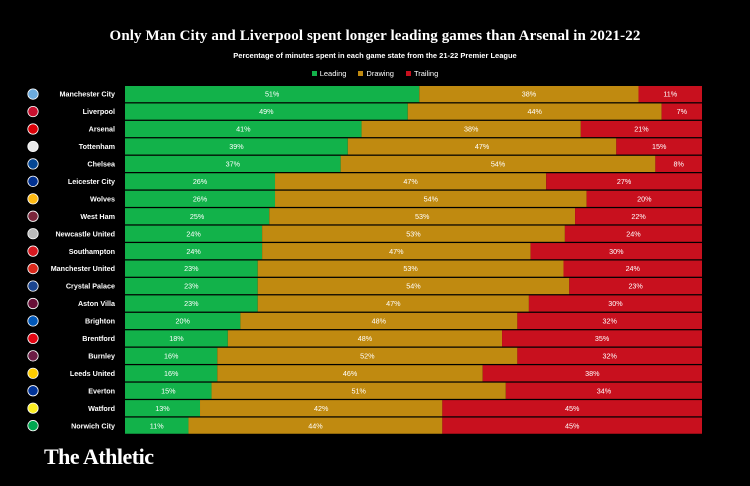  Describe the element at coordinates (413, 286) in the screenshot. I see `bar-drawing-crystal-palace` at that location.